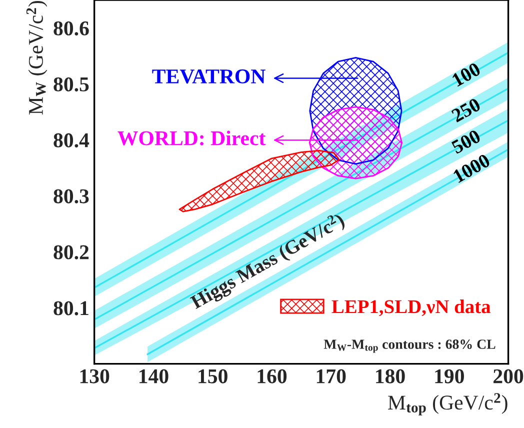 The image size is (524, 428). I want to click on x-tick-label: 150, so click(213, 376).